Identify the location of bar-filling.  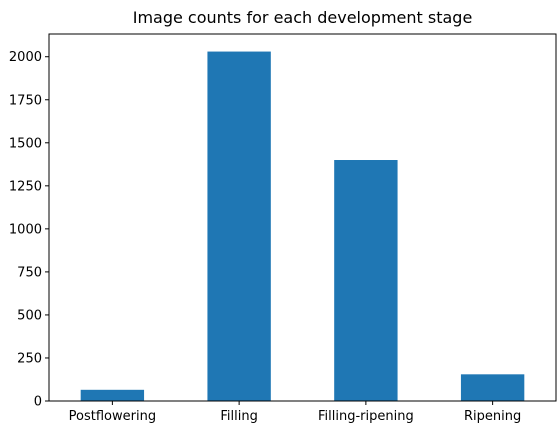
(239, 226).